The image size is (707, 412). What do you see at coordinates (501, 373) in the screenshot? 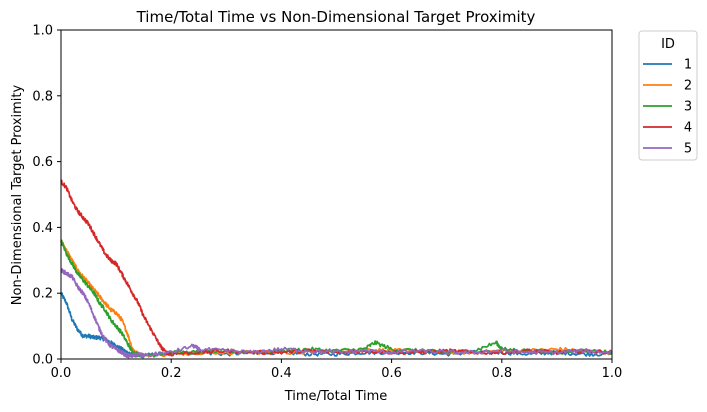
I see `x-tick-label: 0.8` at bounding box center [501, 373].